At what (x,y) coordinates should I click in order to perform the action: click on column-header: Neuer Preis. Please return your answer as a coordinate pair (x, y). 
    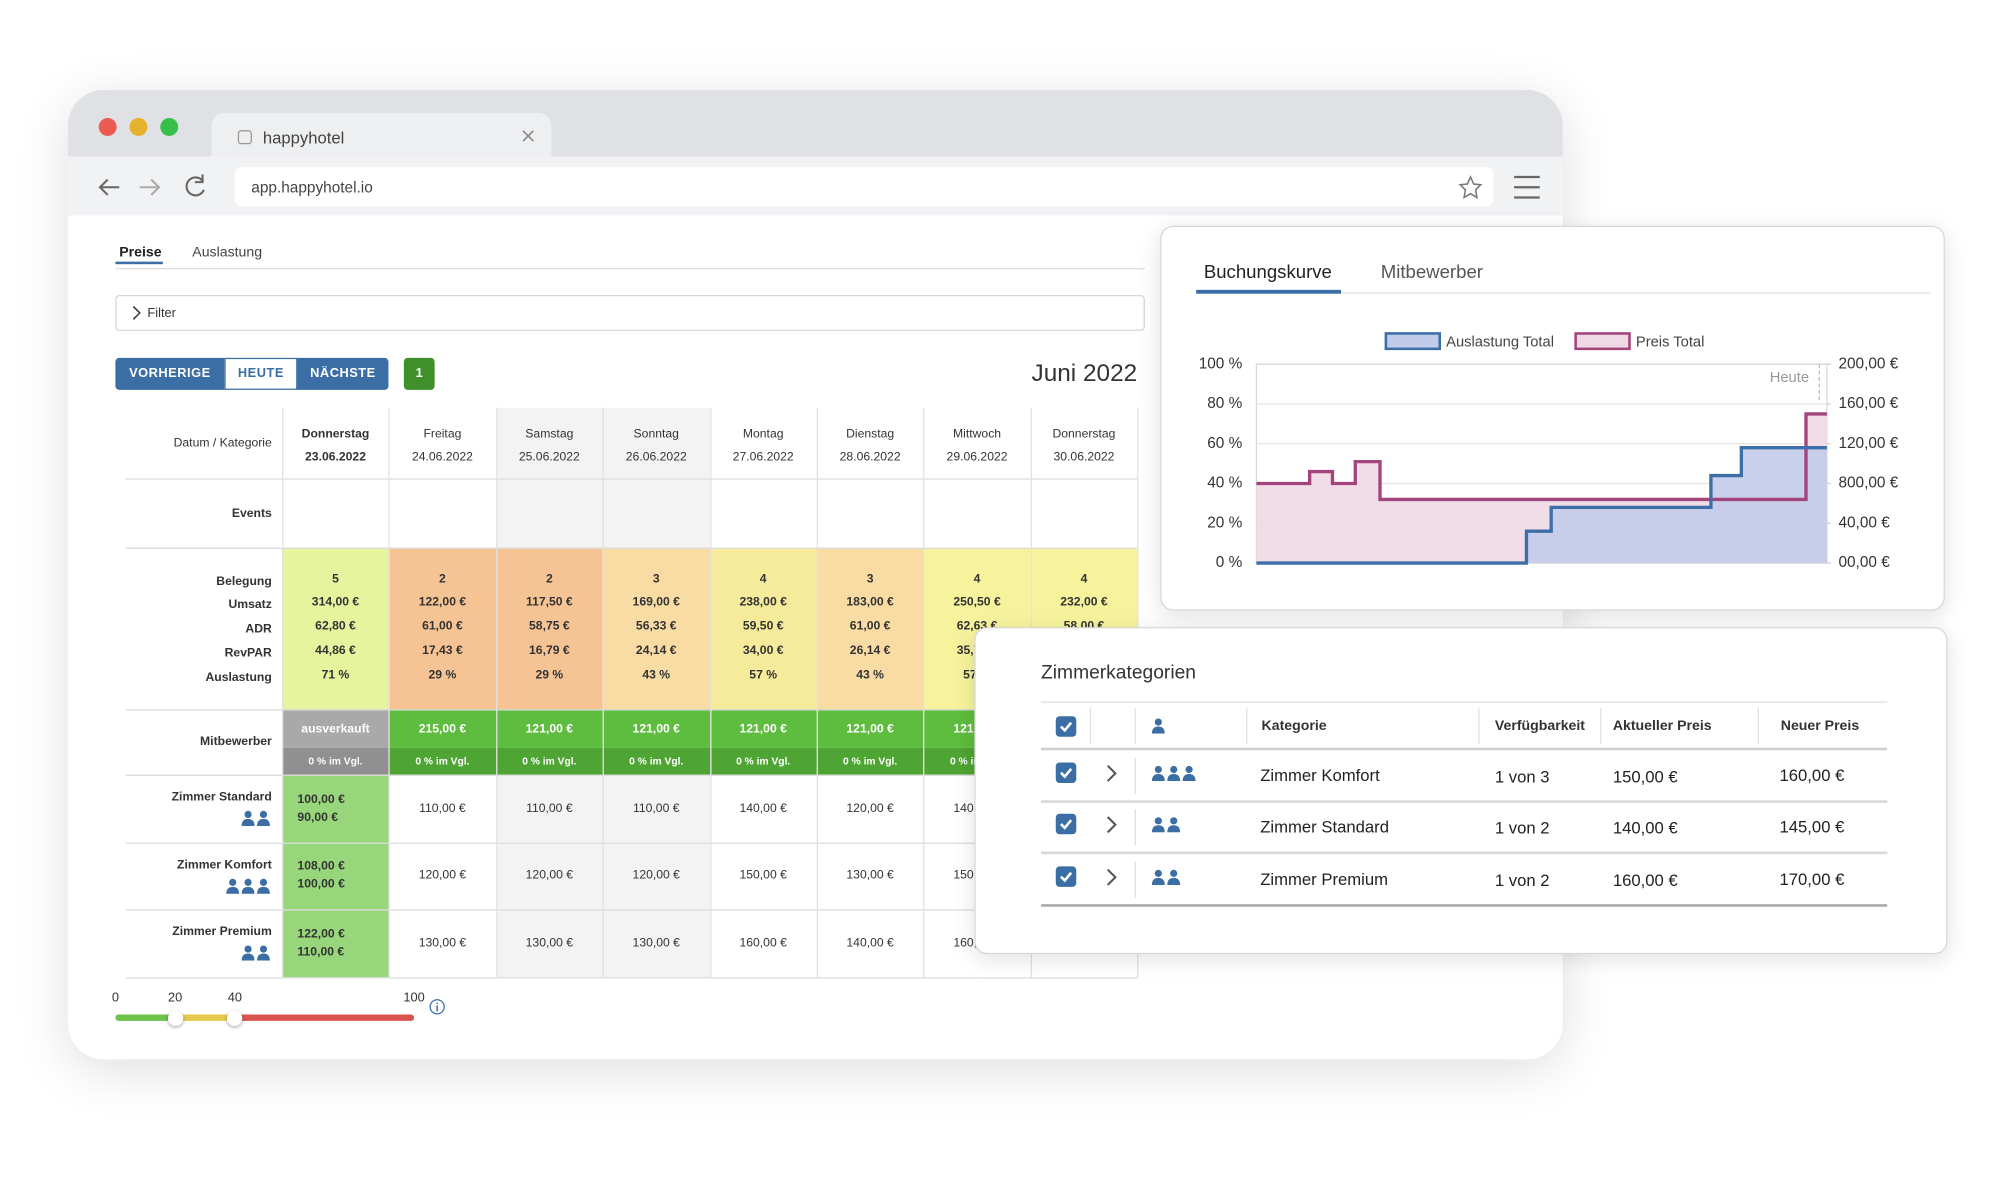
    Looking at the image, I should click on (1820, 726).